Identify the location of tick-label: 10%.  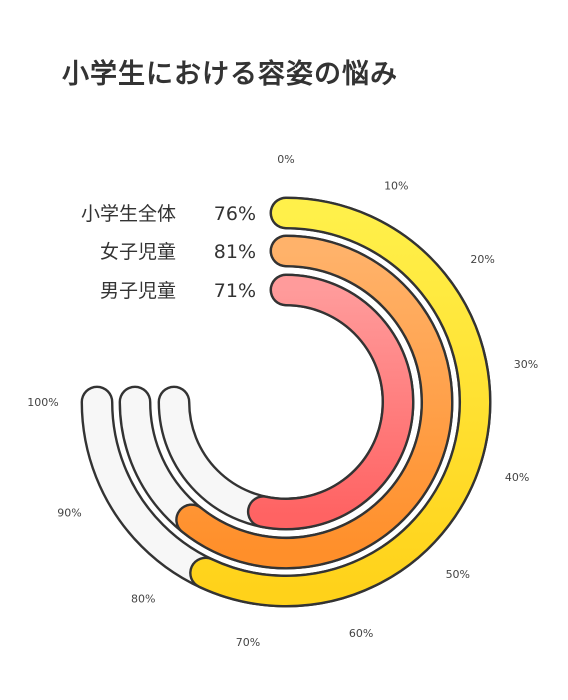
(396, 186).